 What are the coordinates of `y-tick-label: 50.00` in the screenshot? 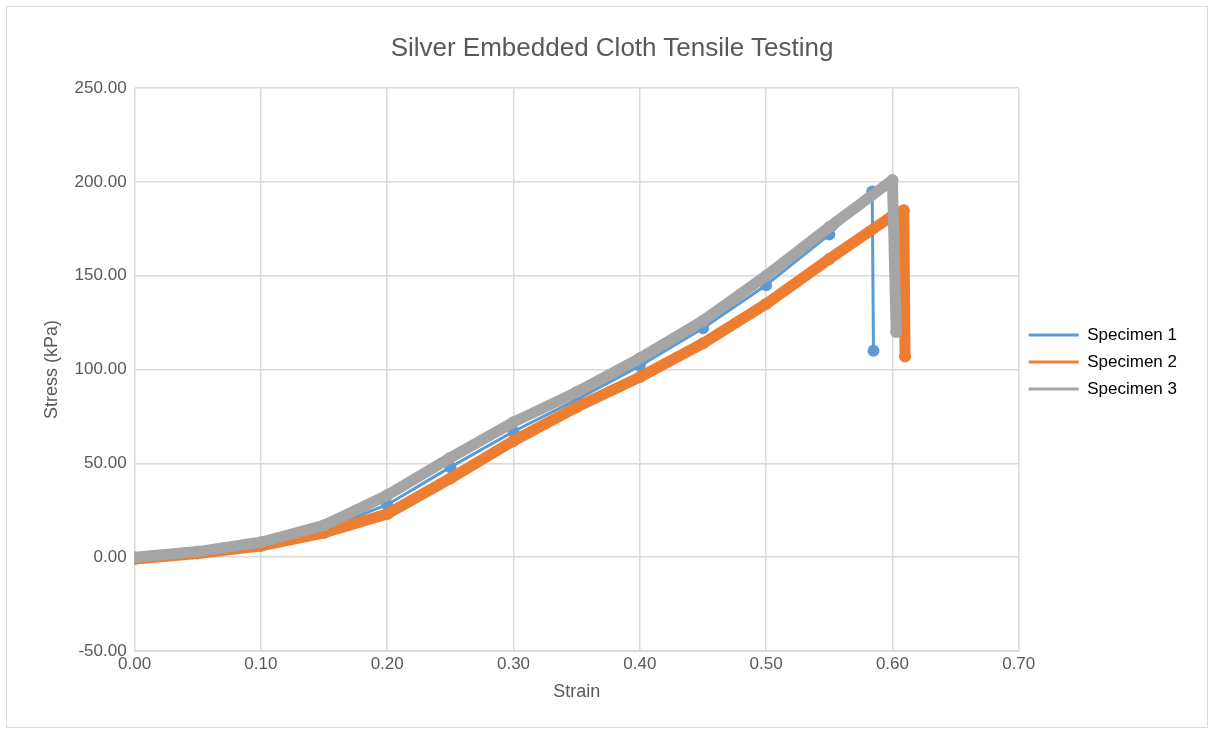 It's located at (105, 463).